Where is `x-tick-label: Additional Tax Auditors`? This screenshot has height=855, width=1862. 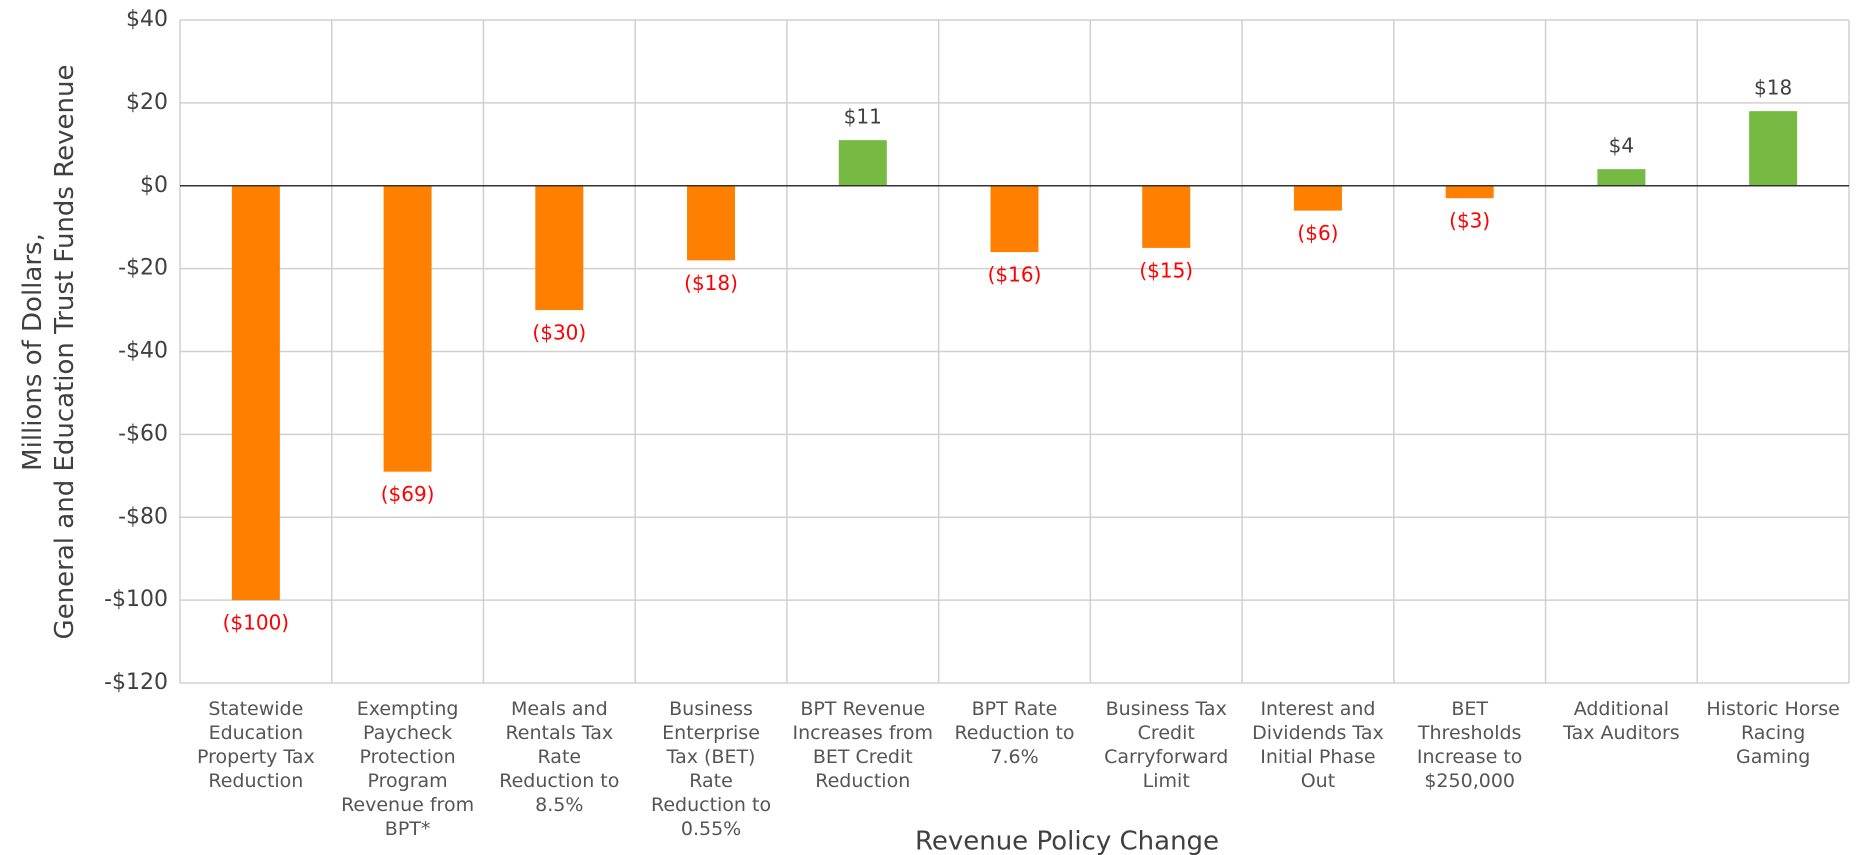 x-tick-label: Additional Tax Auditors is located at coordinates (1621, 721).